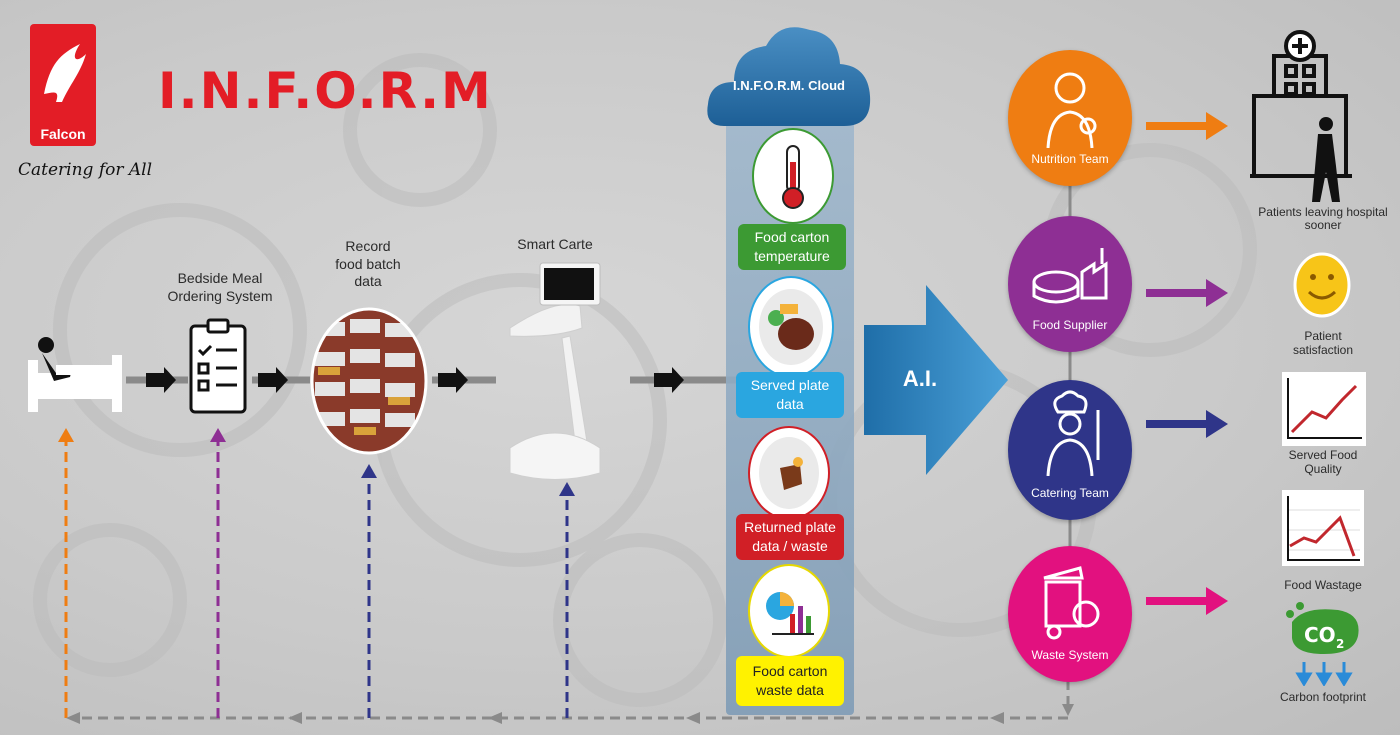 This screenshot has width=1400, height=735. Describe the element at coordinates (75, 374) in the screenshot. I see `patient-bed-icon` at that location.